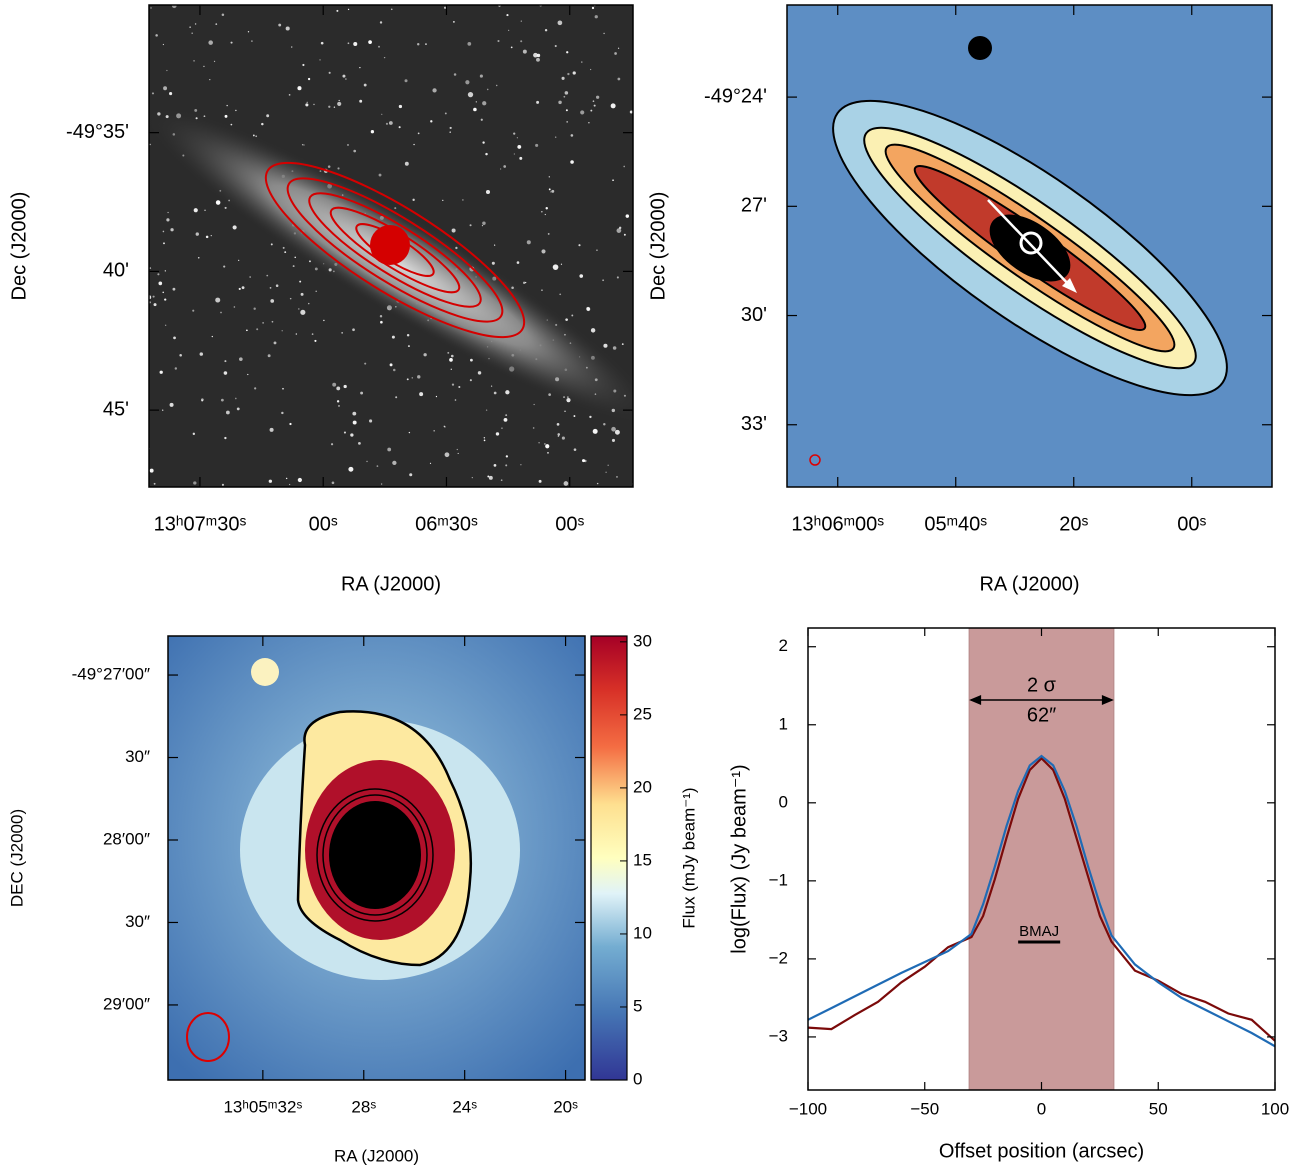 The width and height of the screenshot is (1311, 1171). I want to click on source, so click(980, 48).